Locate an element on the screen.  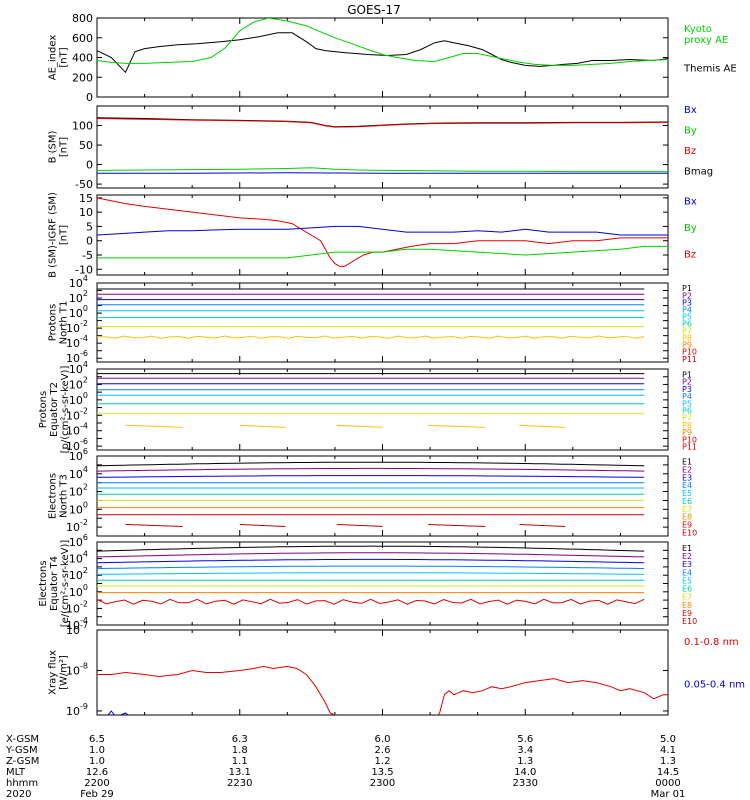
tick-value: 1.1 is located at coordinates (240, 761).